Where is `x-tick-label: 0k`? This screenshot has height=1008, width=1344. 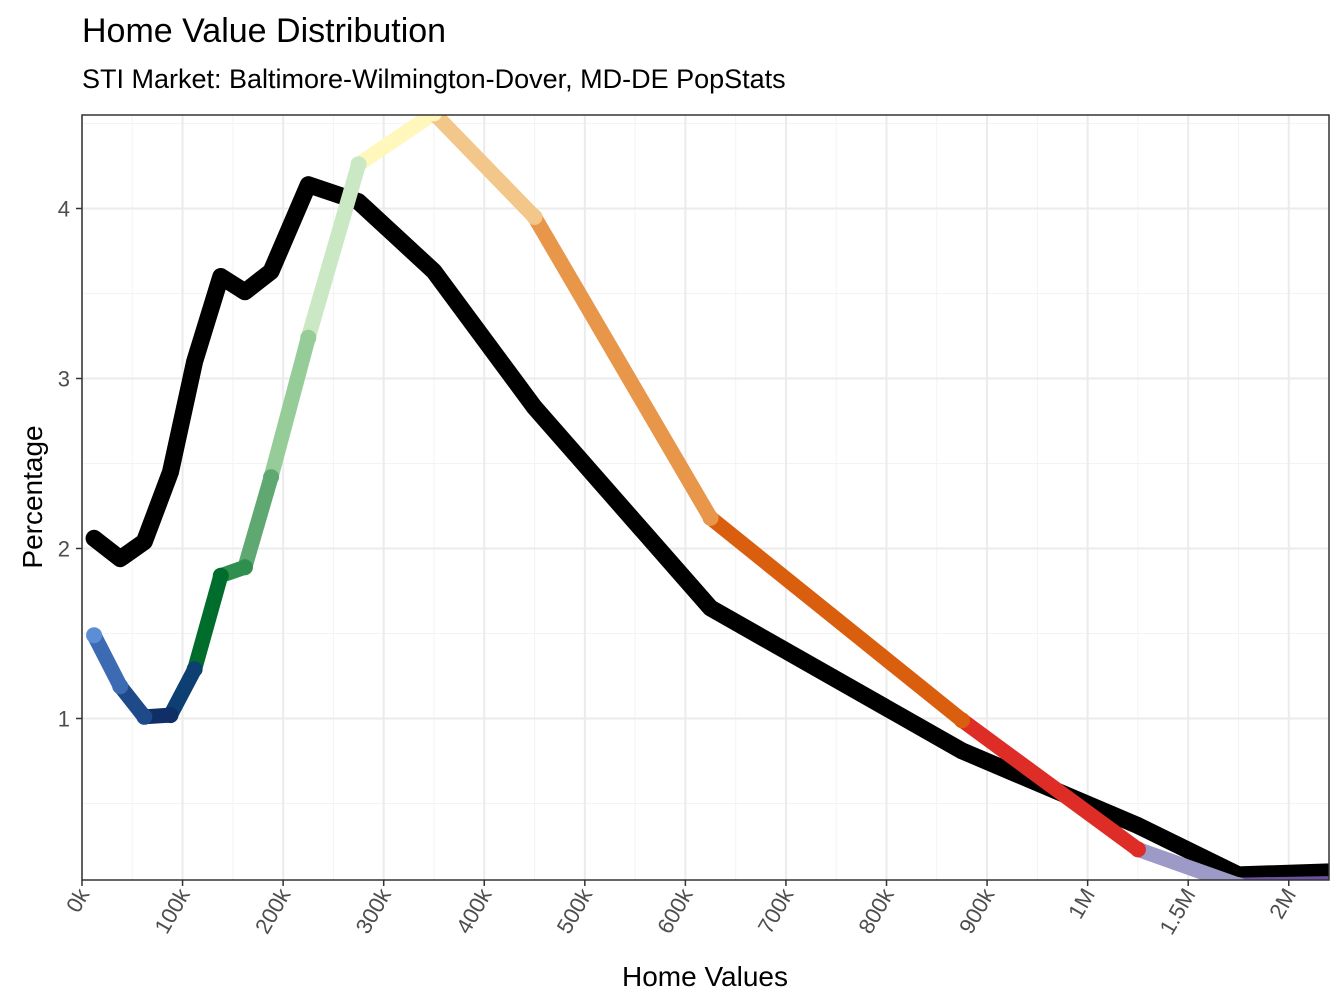
x-tick-label: 0k is located at coordinates (78, 899).